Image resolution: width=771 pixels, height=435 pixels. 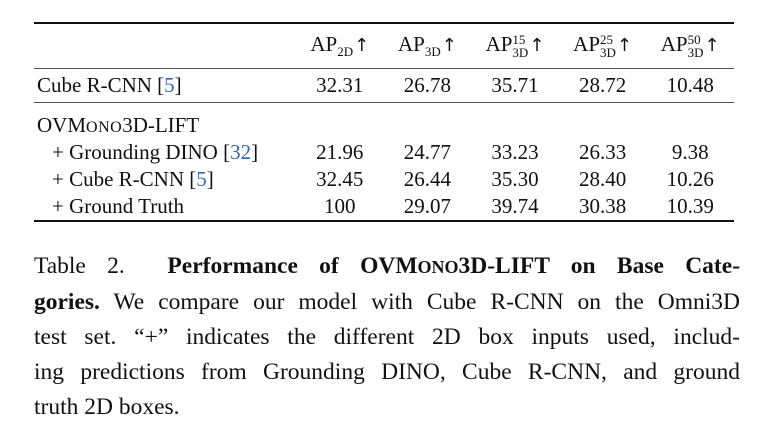 What do you see at coordinates (340, 45) in the screenshot?
I see `header-ap2d: AP2D↑` at bounding box center [340, 45].